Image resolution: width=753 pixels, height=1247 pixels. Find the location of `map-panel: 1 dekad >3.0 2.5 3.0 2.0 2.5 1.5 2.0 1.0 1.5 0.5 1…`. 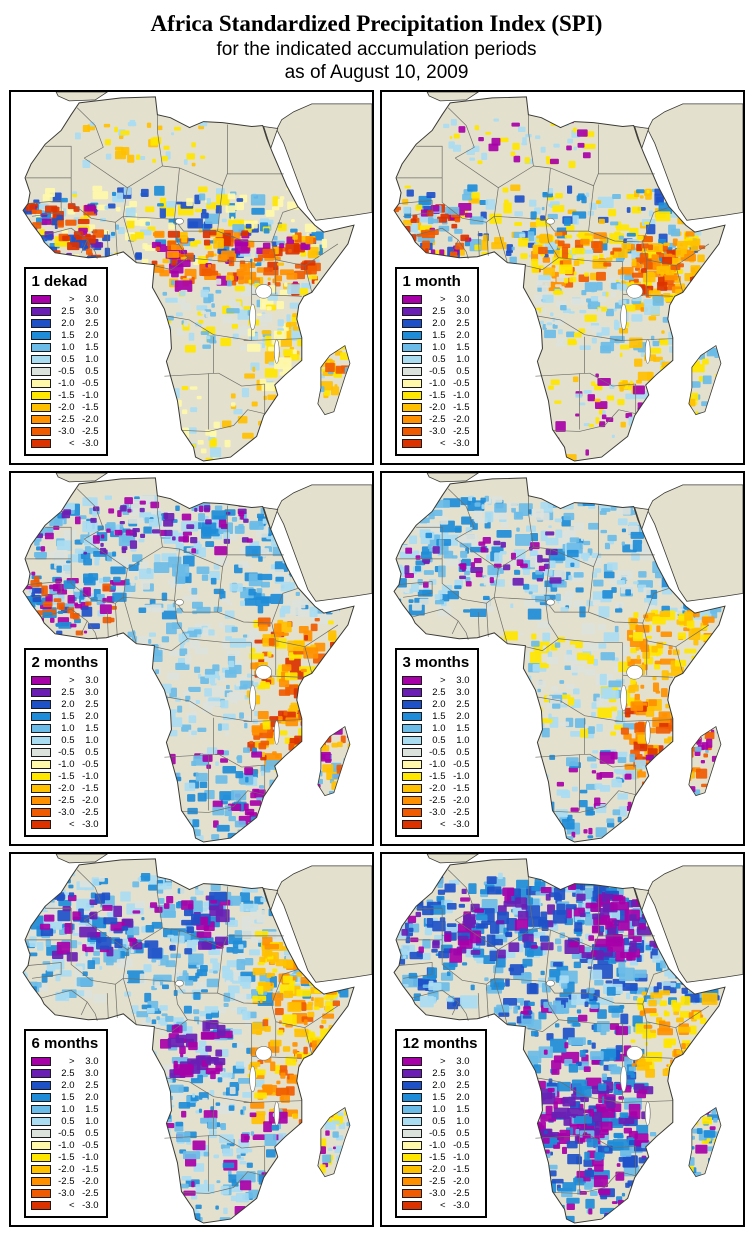

map-panel: 1 dekad >3.0 2.5 3.0 2.0 2.5 1.5 2.0 1.0 1.5 0.5 1… is located at coordinates (191, 278).